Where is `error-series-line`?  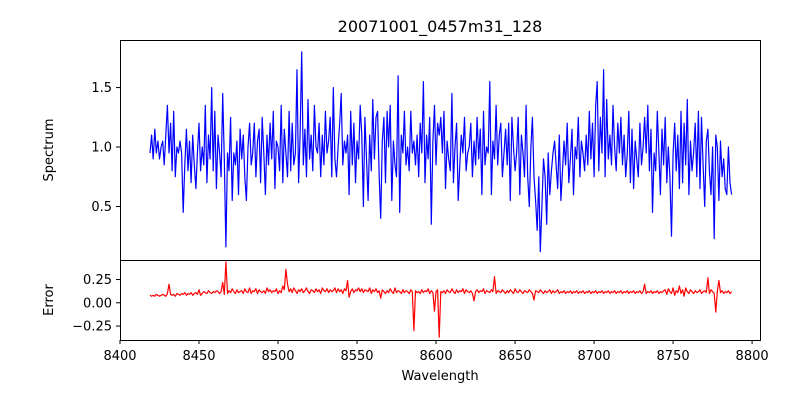
error-series-line is located at coordinates (441, 299).